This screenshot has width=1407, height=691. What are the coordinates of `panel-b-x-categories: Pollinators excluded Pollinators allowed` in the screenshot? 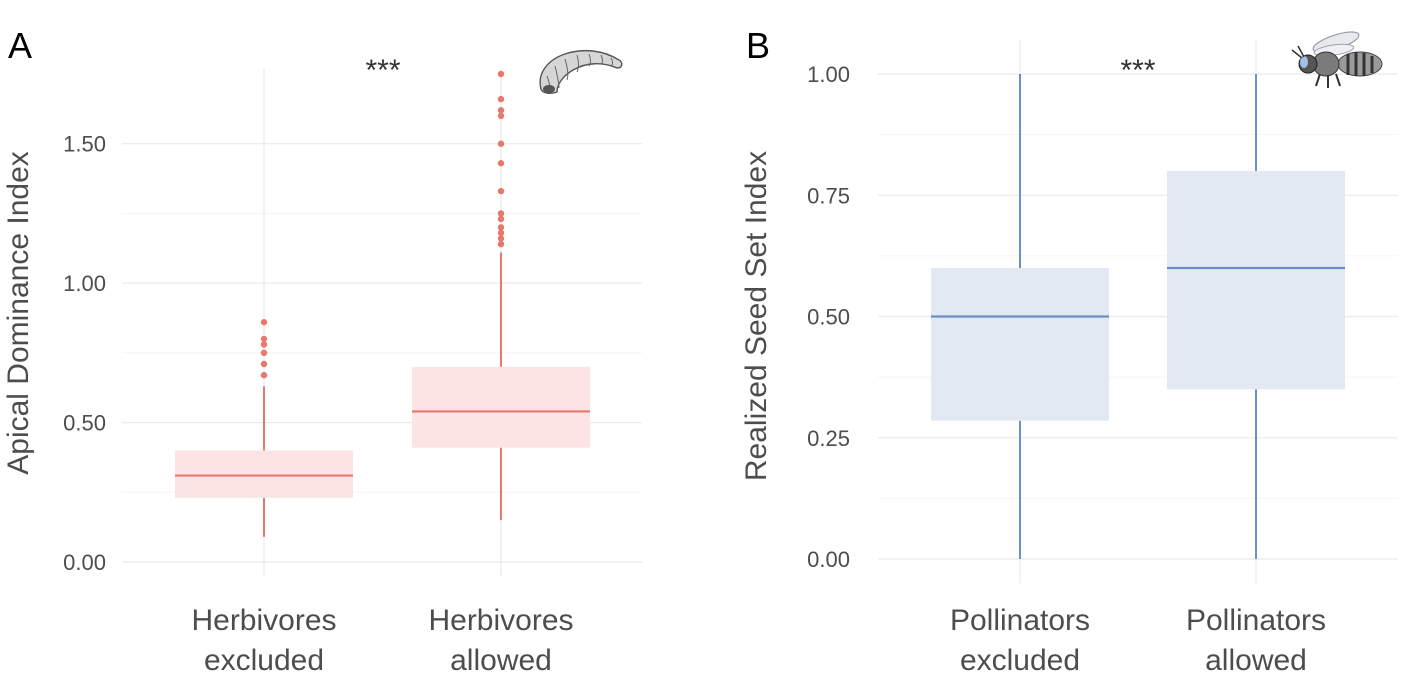 It's located at (1138, 640).